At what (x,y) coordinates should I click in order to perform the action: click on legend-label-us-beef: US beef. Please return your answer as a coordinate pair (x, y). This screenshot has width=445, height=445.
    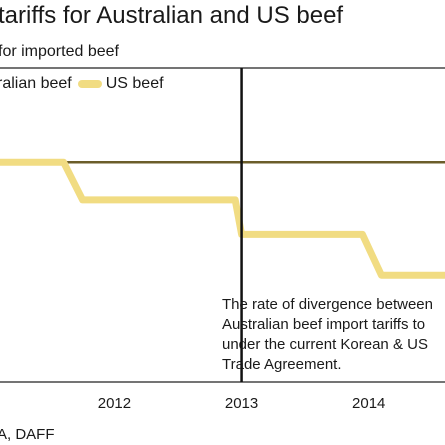
    Looking at the image, I should click on (134, 83).